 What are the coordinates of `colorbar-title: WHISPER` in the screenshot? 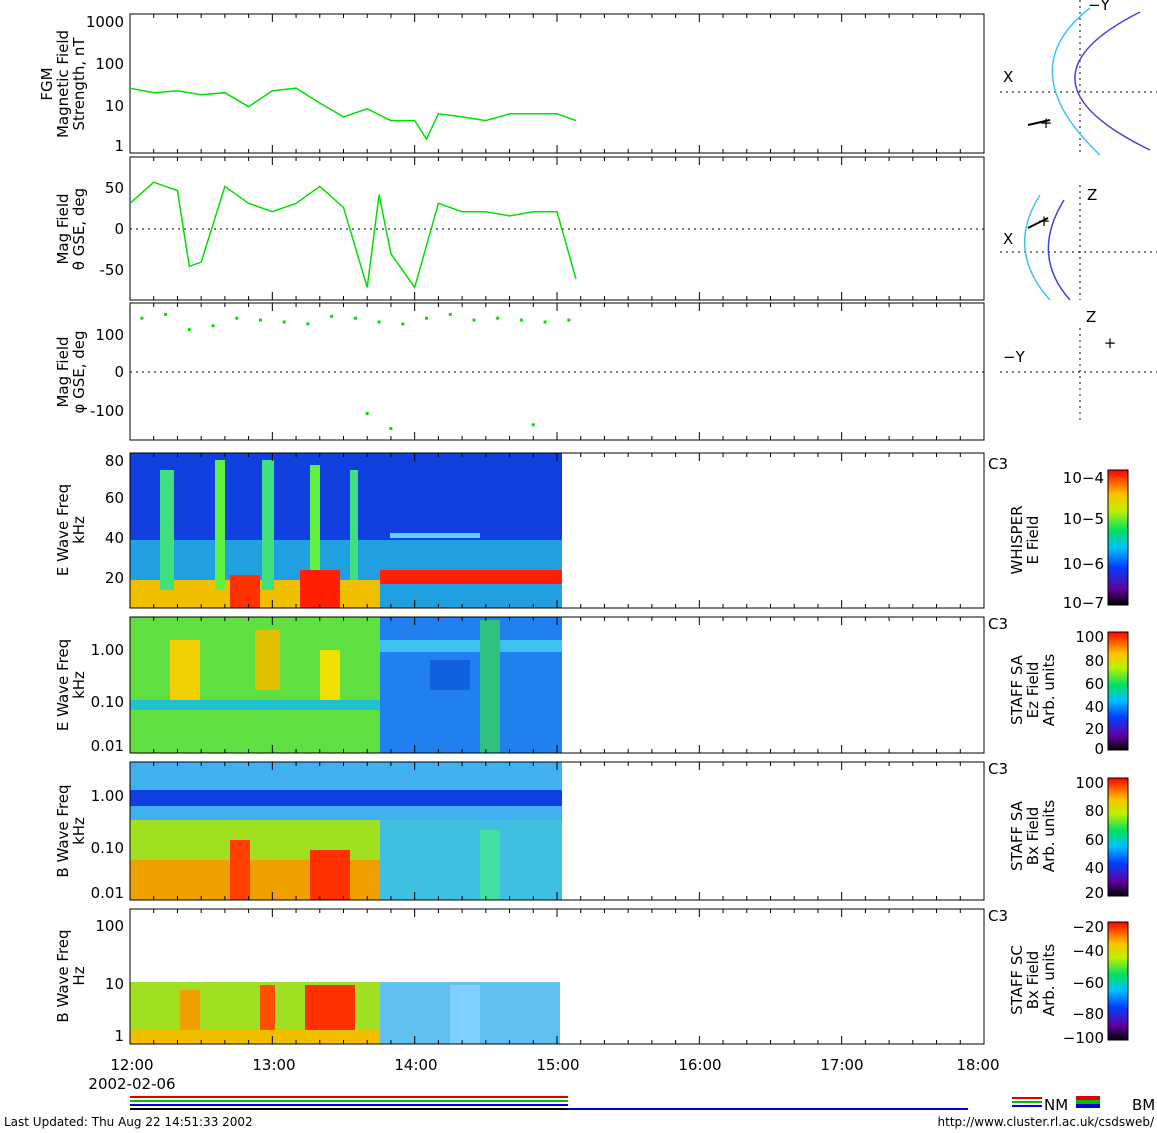 It's located at (1017, 539).